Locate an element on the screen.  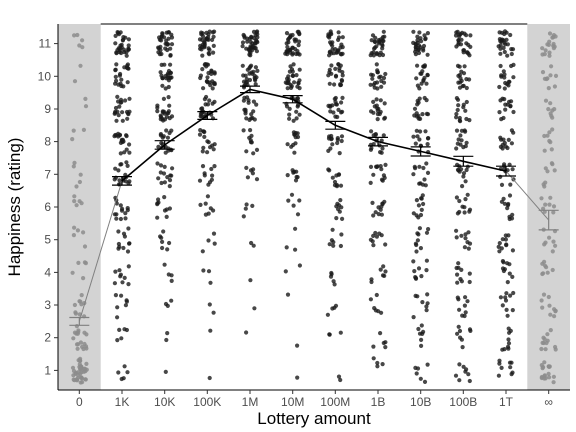
x-tick-label: 10B is located at coordinates (420, 402).